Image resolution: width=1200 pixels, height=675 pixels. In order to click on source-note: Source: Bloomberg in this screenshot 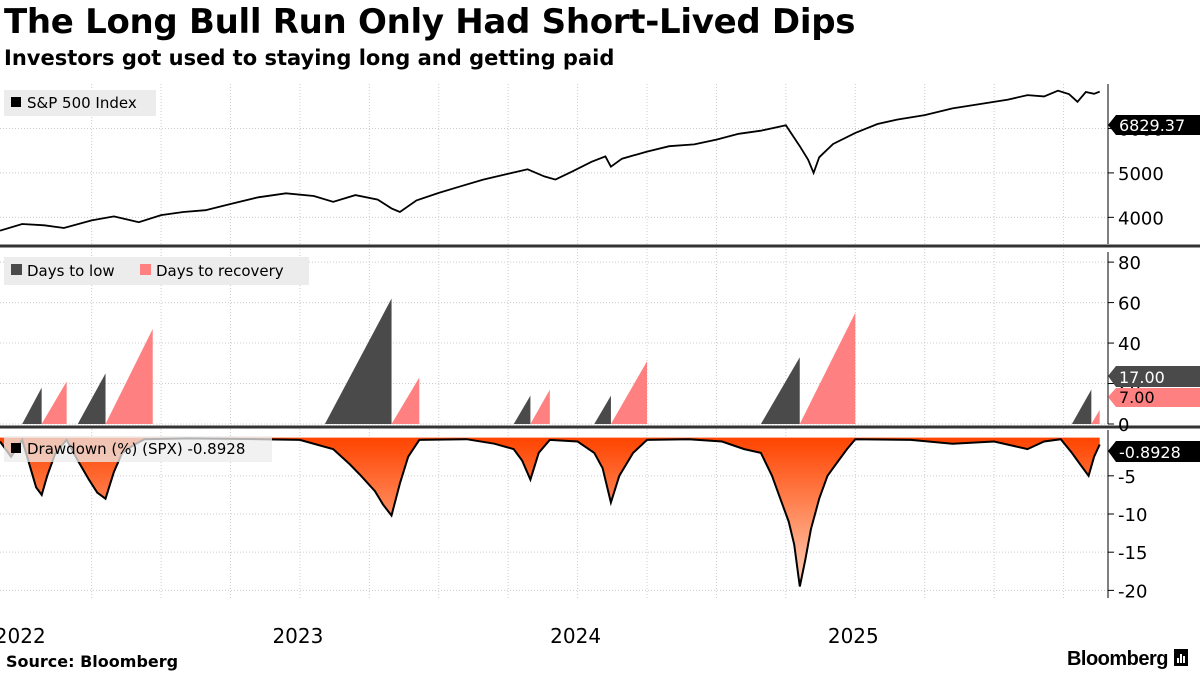, I will do `click(92, 661)`.